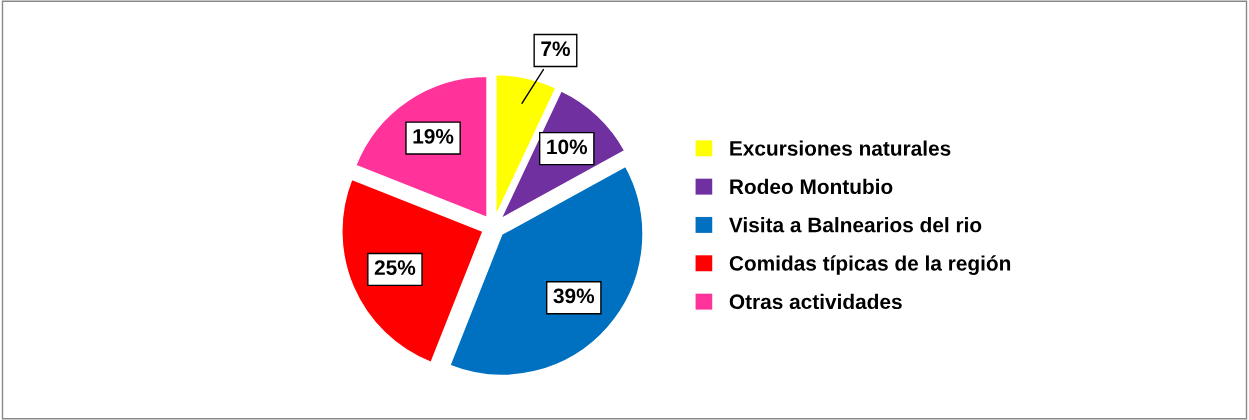 The width and height of the screenshot is (1249, 420). I want to click on data-label: 19%, so click(433, 136).